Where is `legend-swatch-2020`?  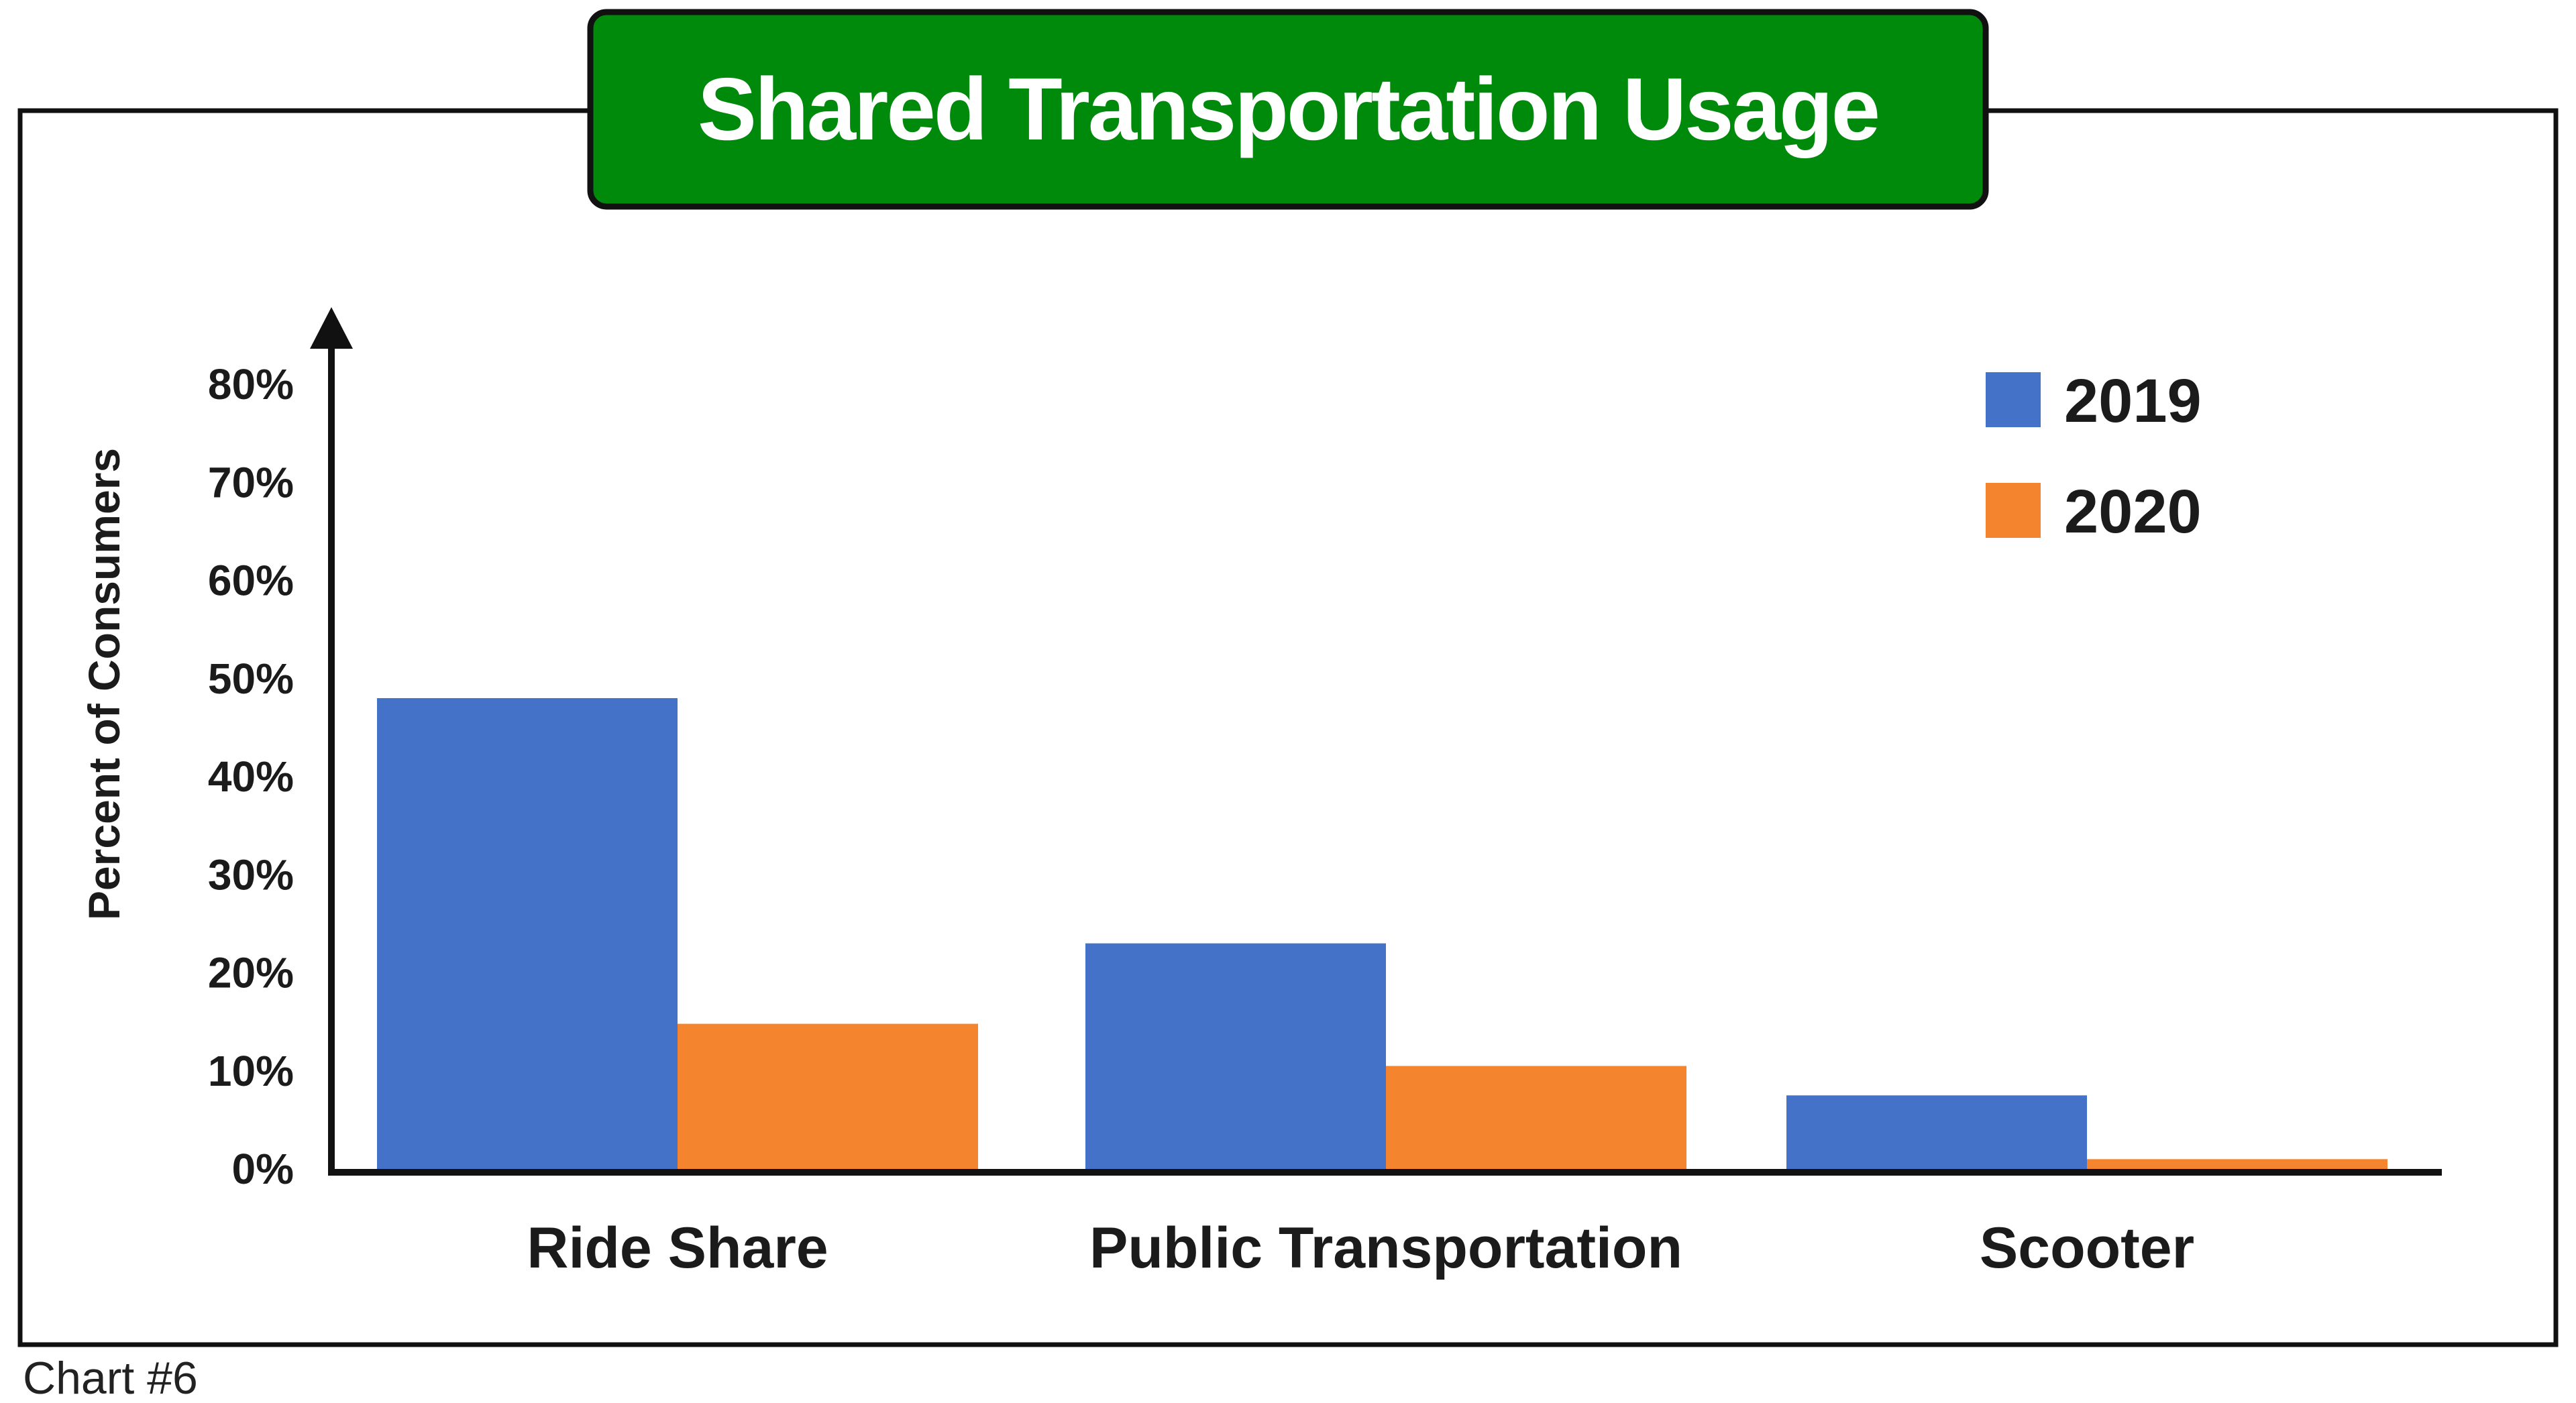
legend-swatch-2020 is located at coordinates (2013, 511).